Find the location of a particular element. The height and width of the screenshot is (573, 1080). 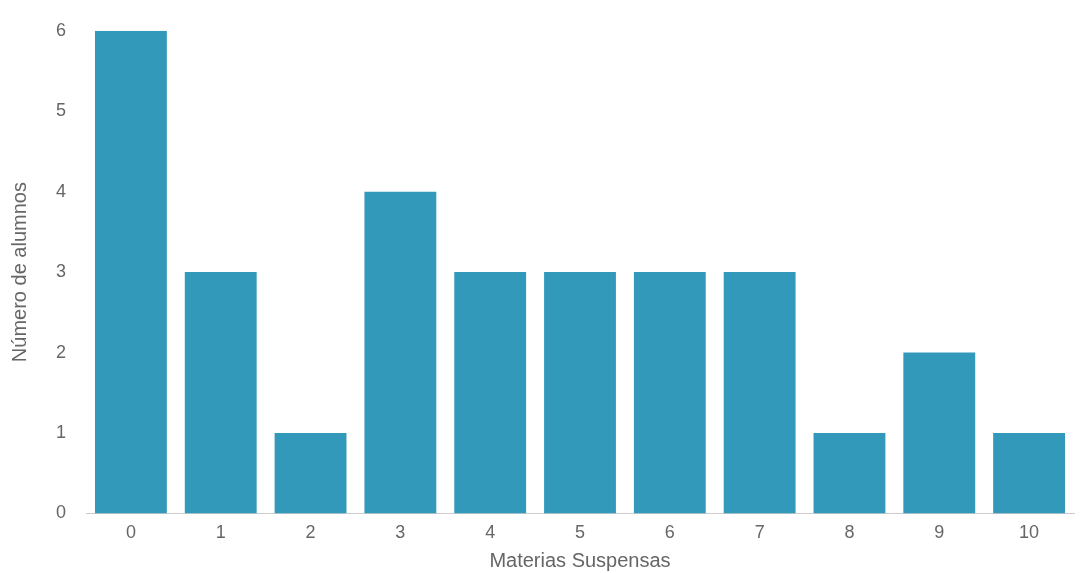

y-tick-label: 2 is located at coordinates (61, 351).